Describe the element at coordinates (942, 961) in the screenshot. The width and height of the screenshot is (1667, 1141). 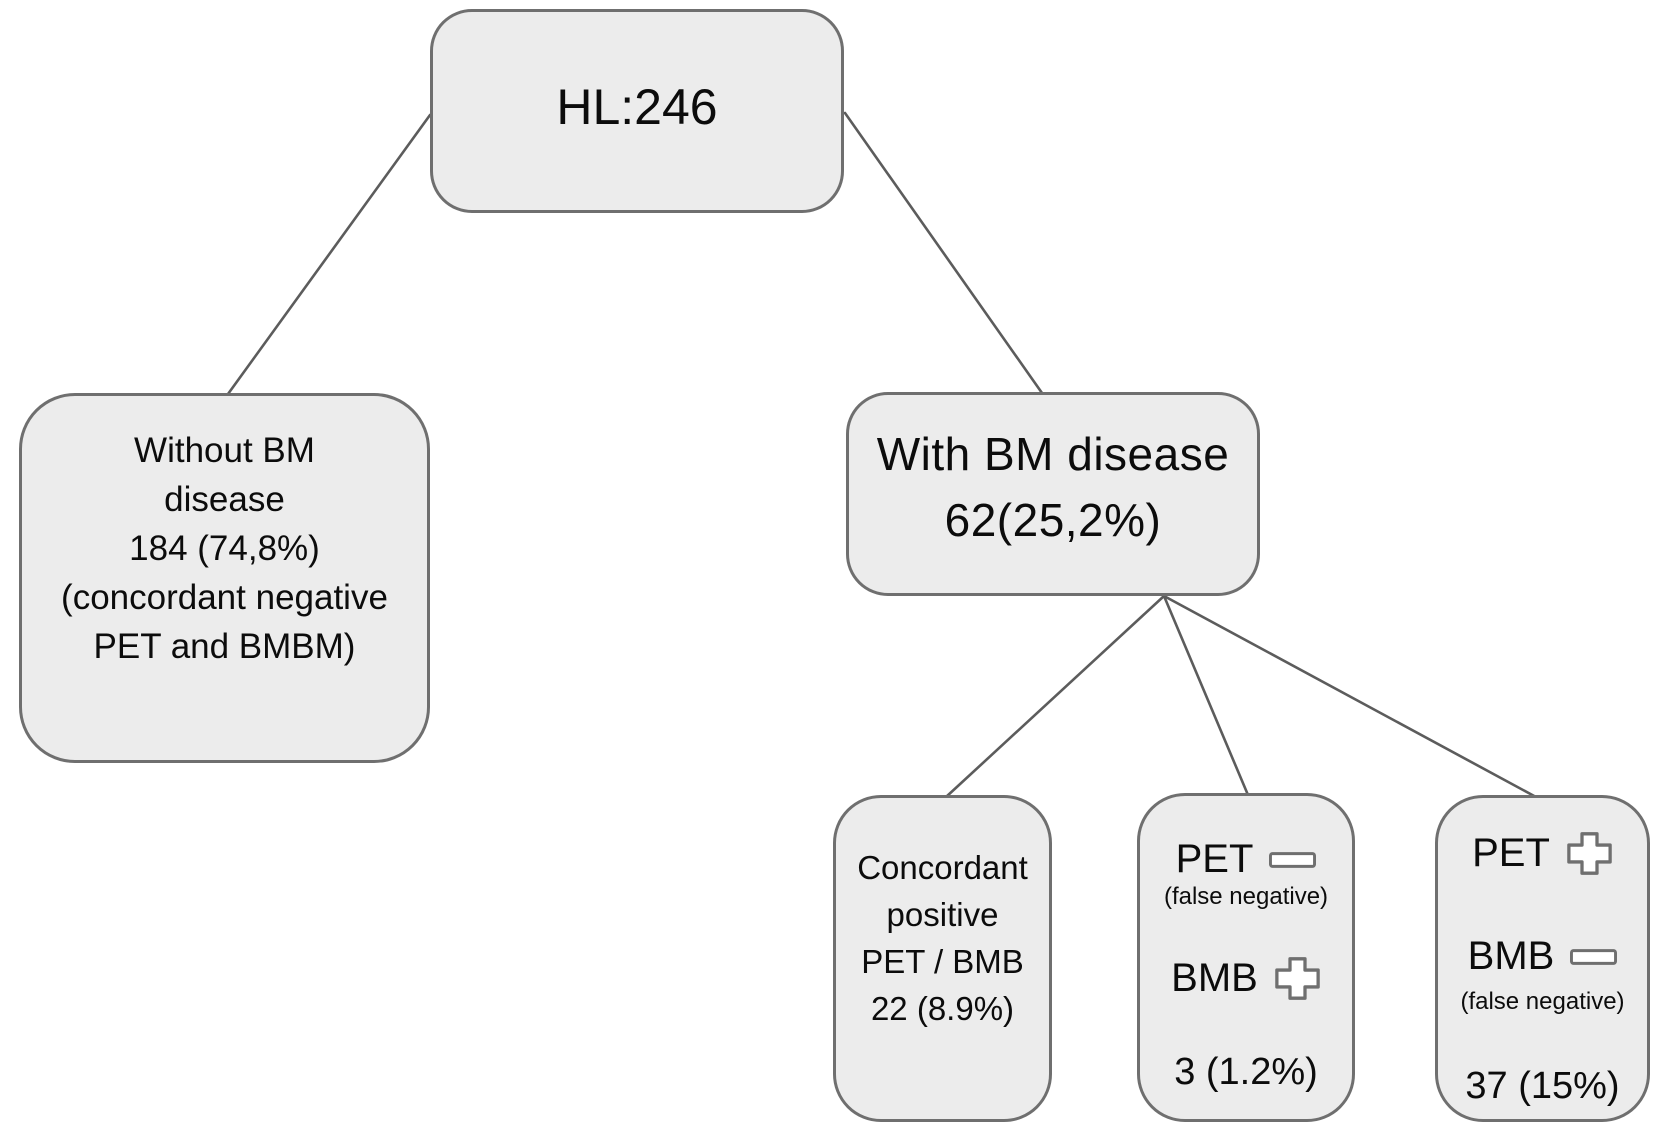
I see `node-concordant-line: PET / BMB` at that location.